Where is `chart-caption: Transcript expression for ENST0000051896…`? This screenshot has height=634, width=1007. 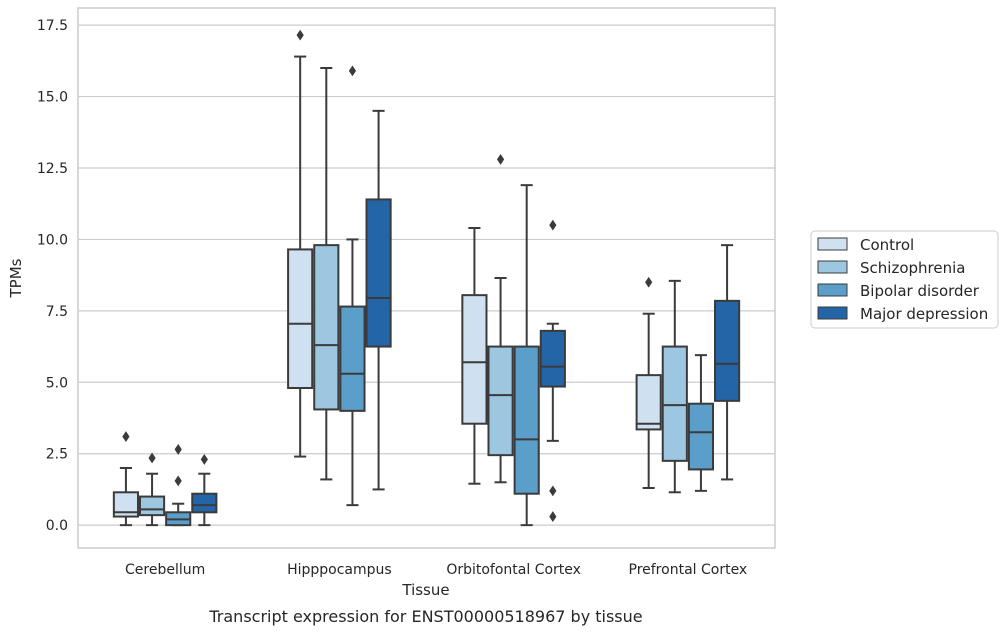 chart-caption: Transcript expression for ENST0000051896… is located at coordinates (425, 616).